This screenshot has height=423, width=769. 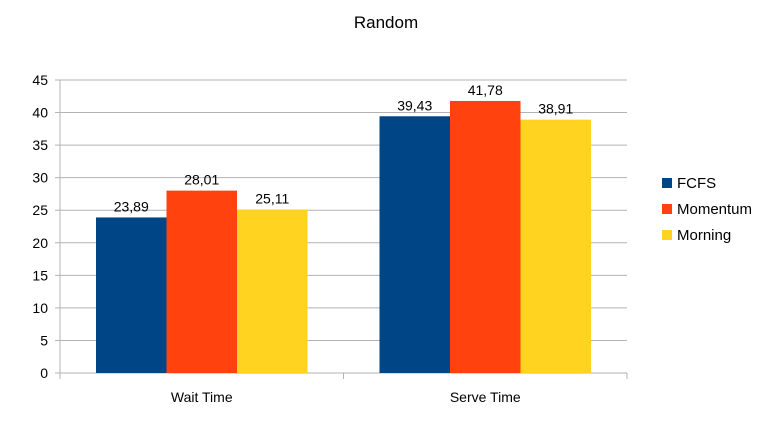 What do you see at coordinates (40, 275) in the screenshot?
I see `y-tick-label-15: 15` at bounding box center [40, 275].